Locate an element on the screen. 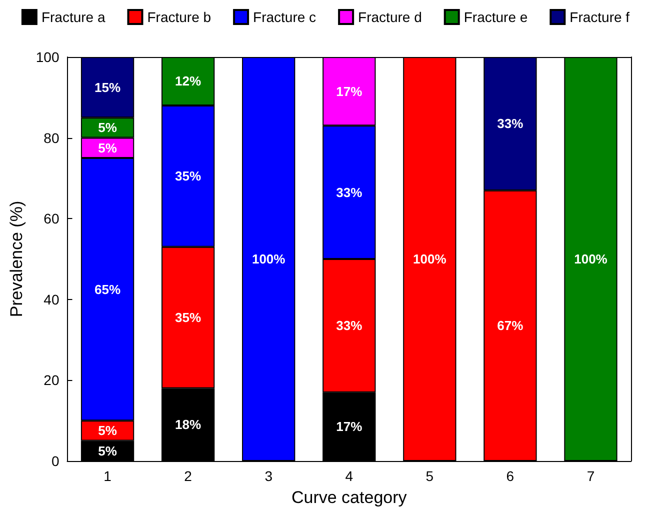 The width and height of the screenshot is (651, 513). data-label: 67% is located at coordinates (510, 326).